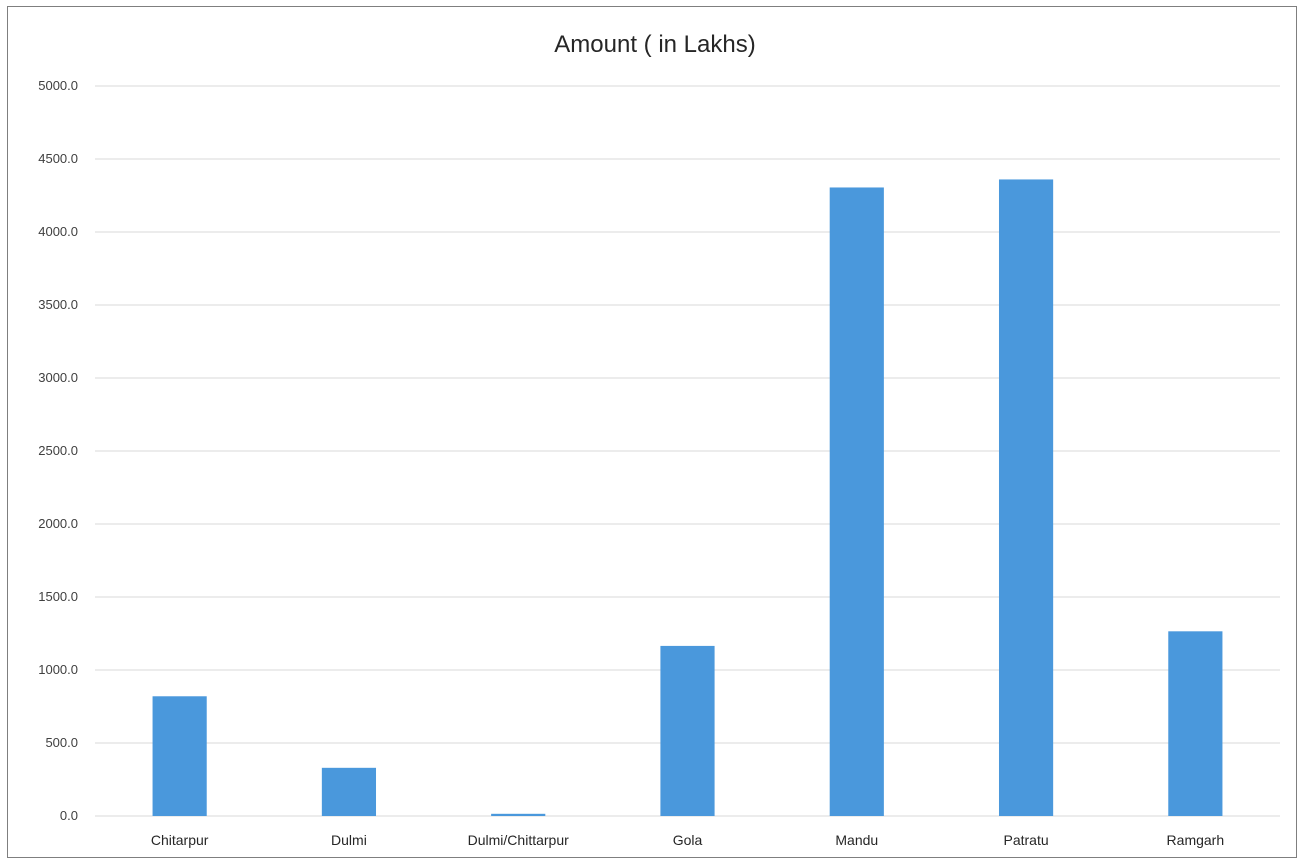 Image resolution: width=1302 pixels, height=862 pixels. What do you see at coordinates (349, 840) in the screenshot?
I see `x-category-label: Dulmi` at bounding box center [349, 840].